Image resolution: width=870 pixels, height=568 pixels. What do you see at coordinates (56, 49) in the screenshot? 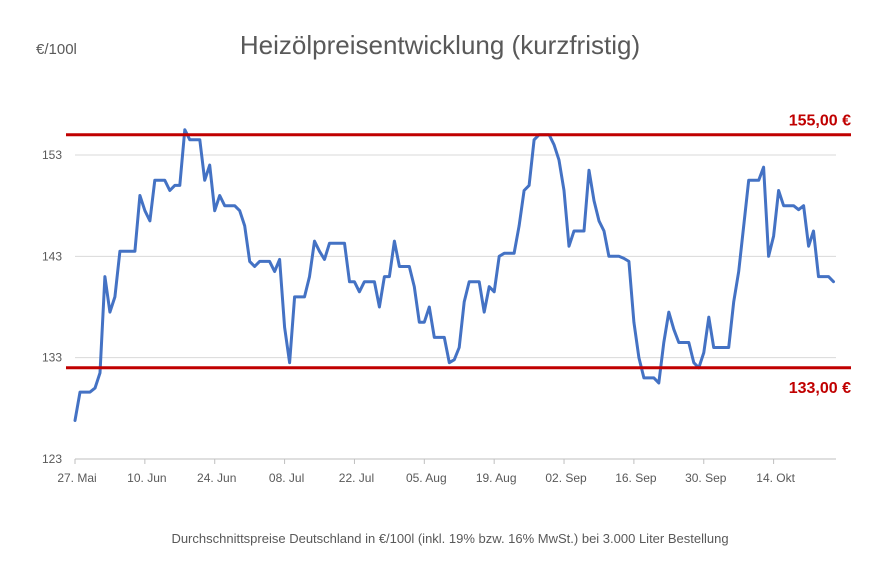
I see `y-unit-label: €/100l` at bounding box center [56, 49].